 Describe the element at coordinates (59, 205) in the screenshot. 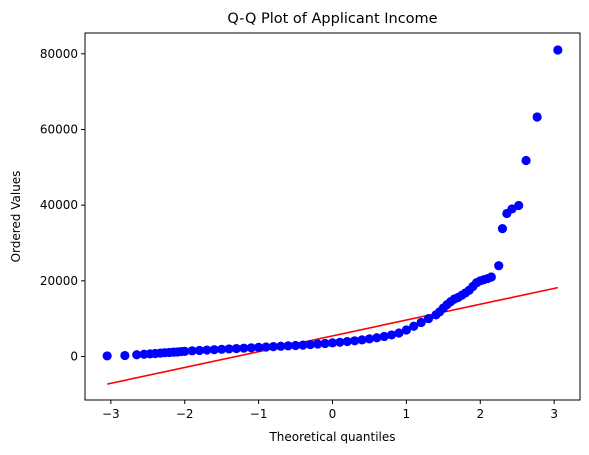

I see `y-tick-label: 40000` at that location.